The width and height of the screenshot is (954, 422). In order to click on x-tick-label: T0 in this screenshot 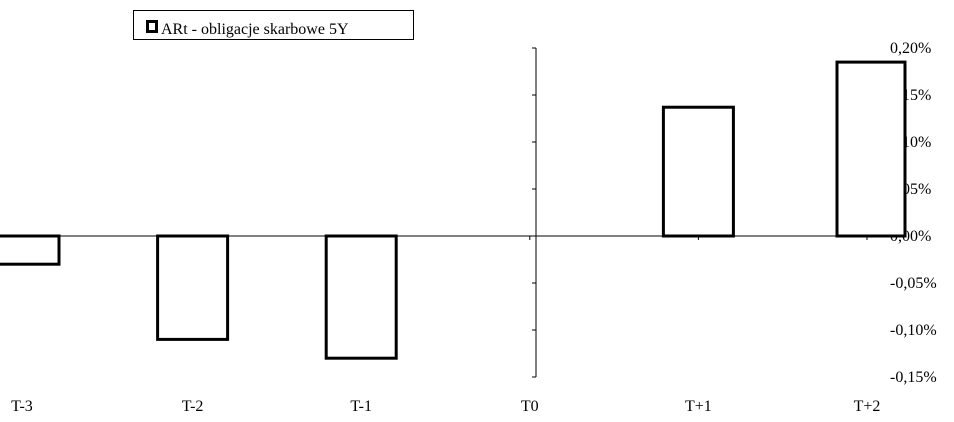, I will do `click(530, 406)`.